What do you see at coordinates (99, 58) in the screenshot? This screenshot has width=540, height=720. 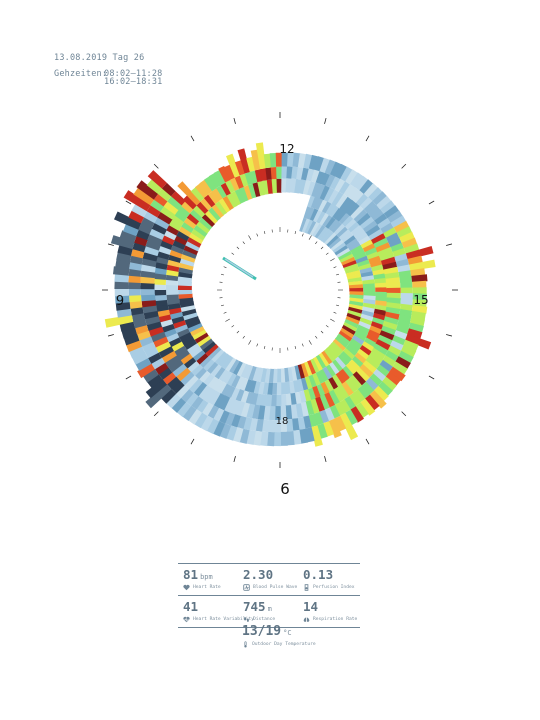 I see `date-day-label: 13.08.2019 Tag 26` at bounding box center [99, 58].